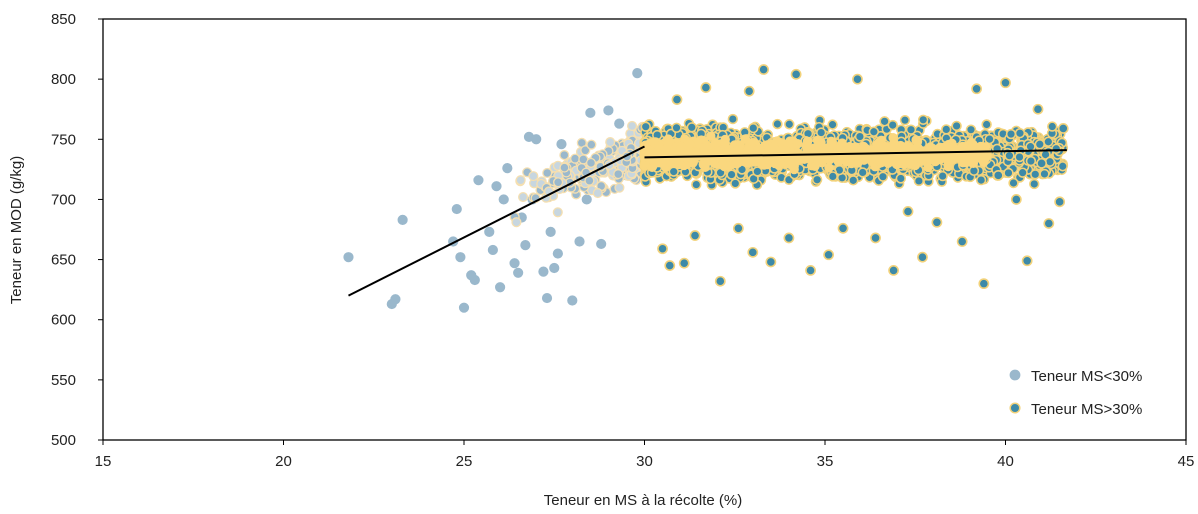 The image size is (1198, 514). I want to click on x-tick-label: 20, so click(283, 461).